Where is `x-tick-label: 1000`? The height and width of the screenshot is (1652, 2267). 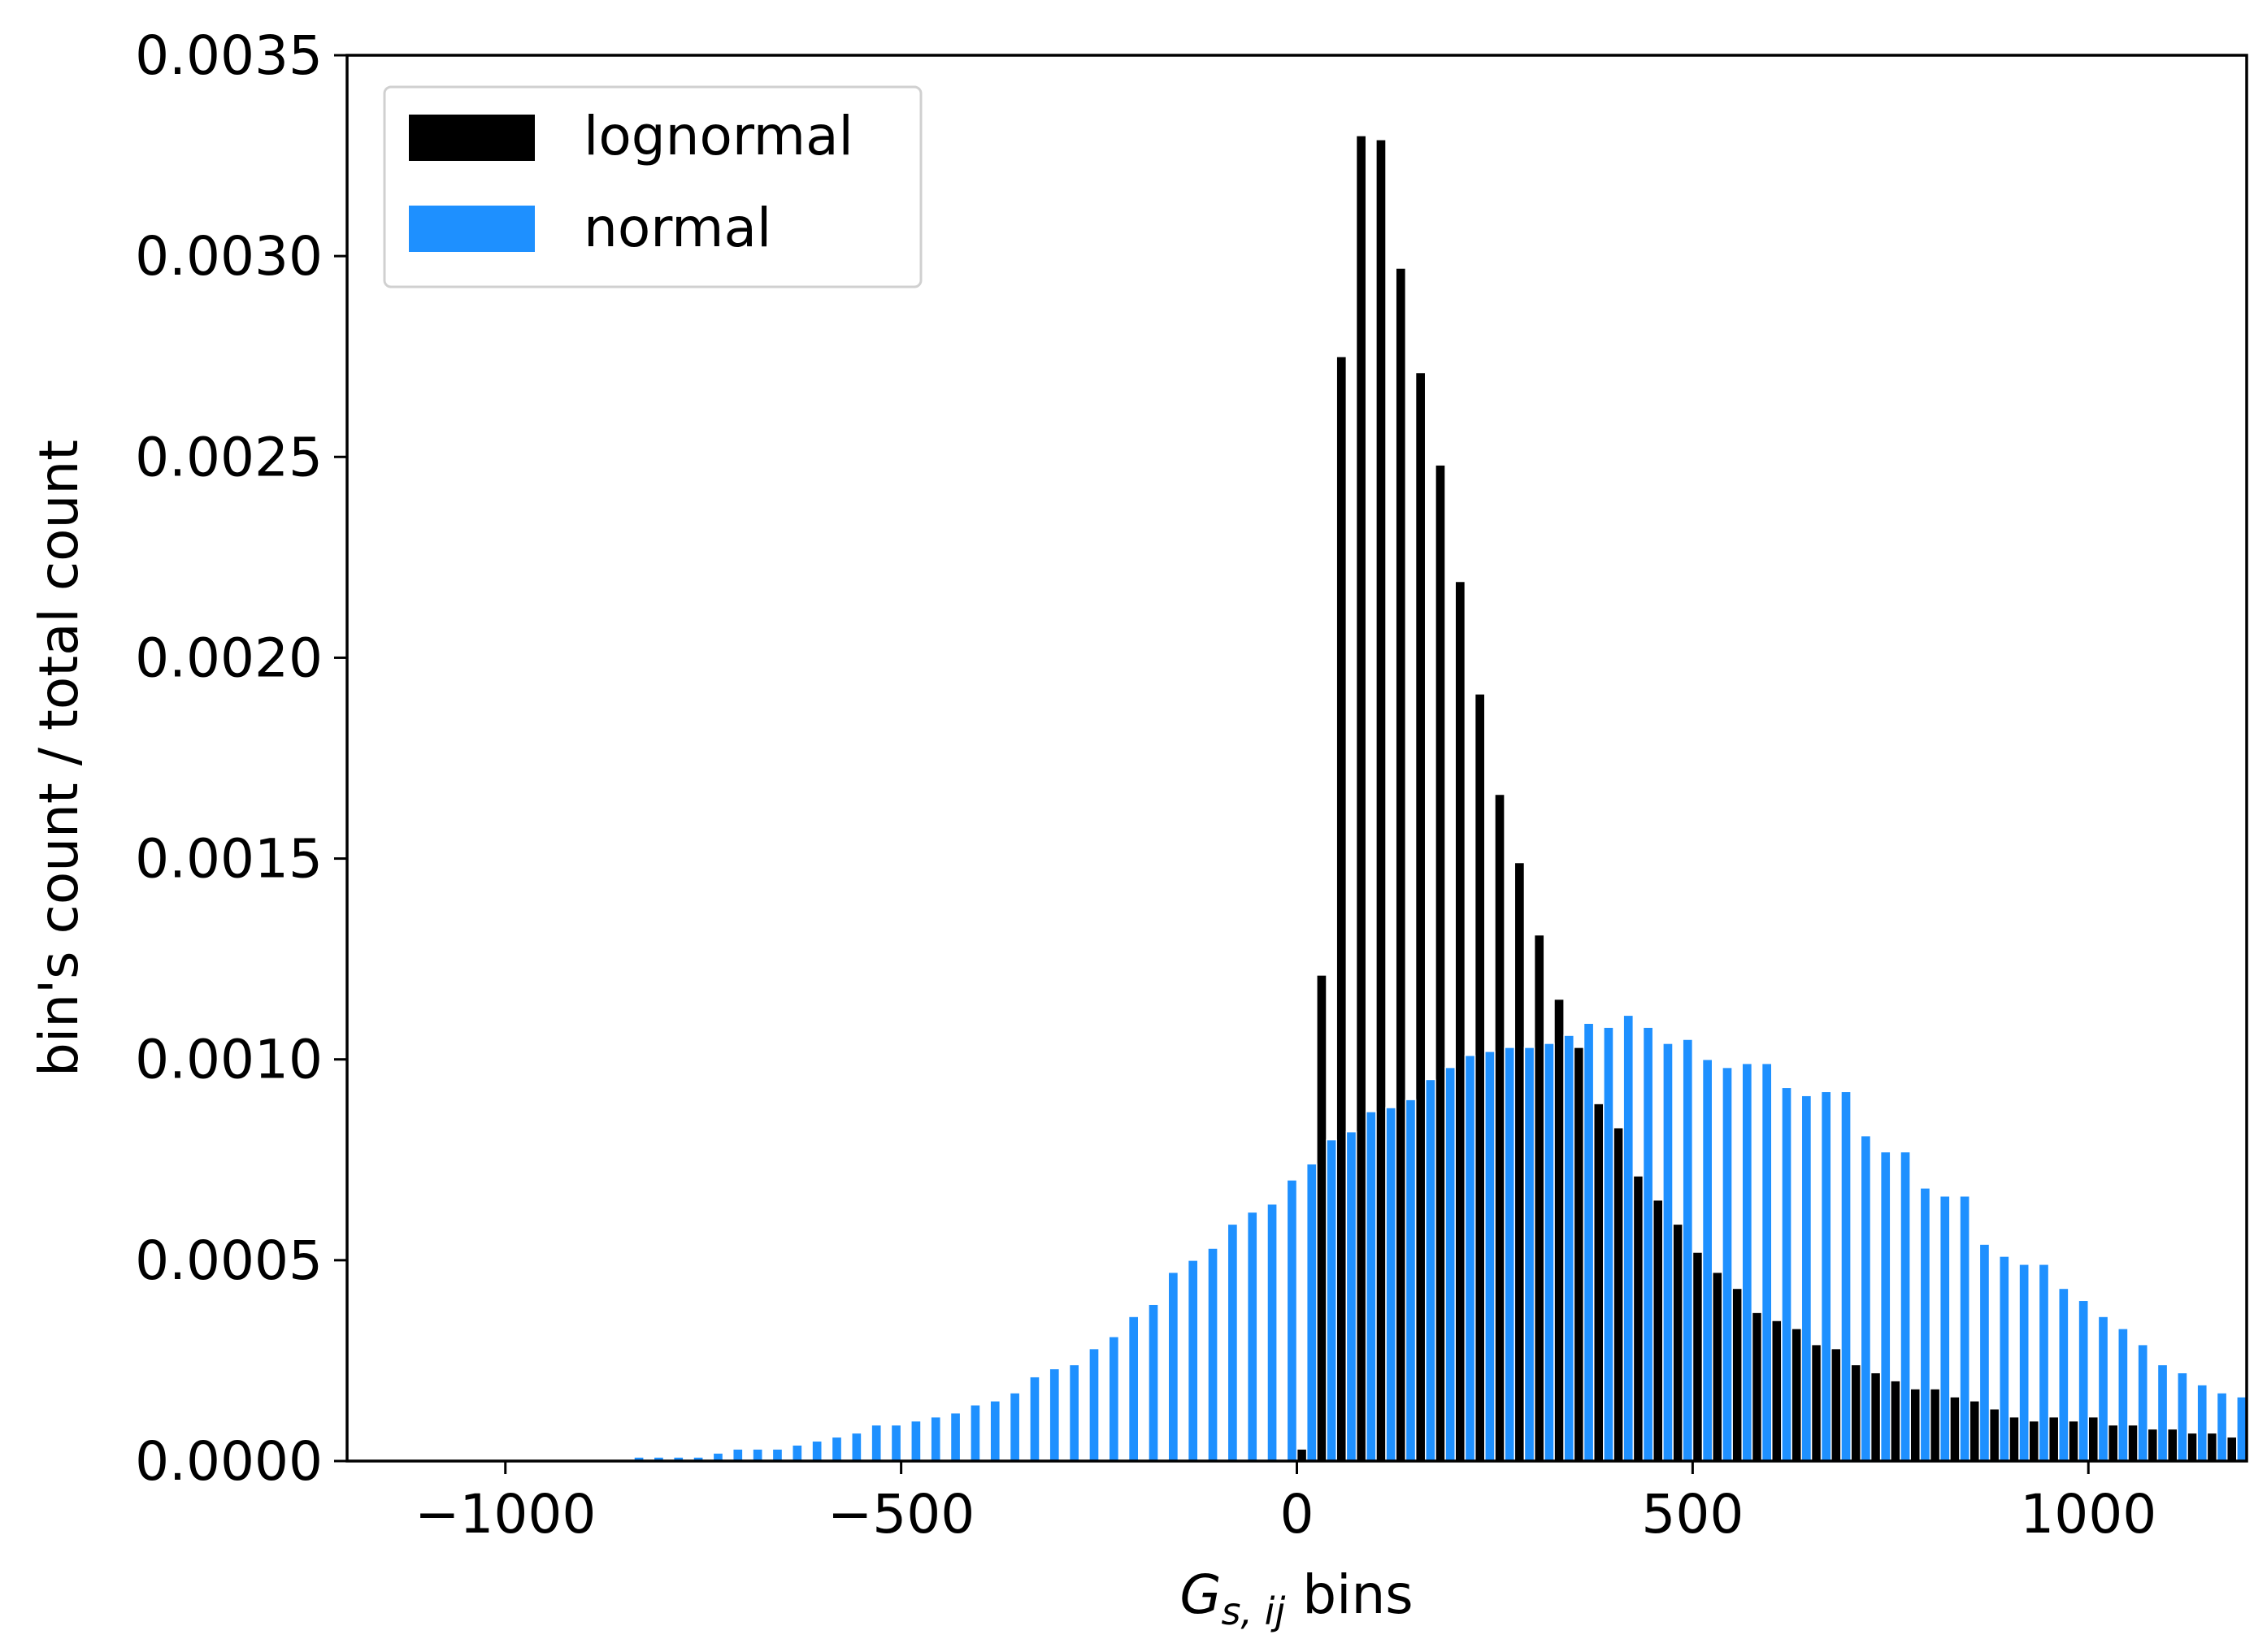
x-tick-label: 1000 is located at coordinates (2088, 1514).